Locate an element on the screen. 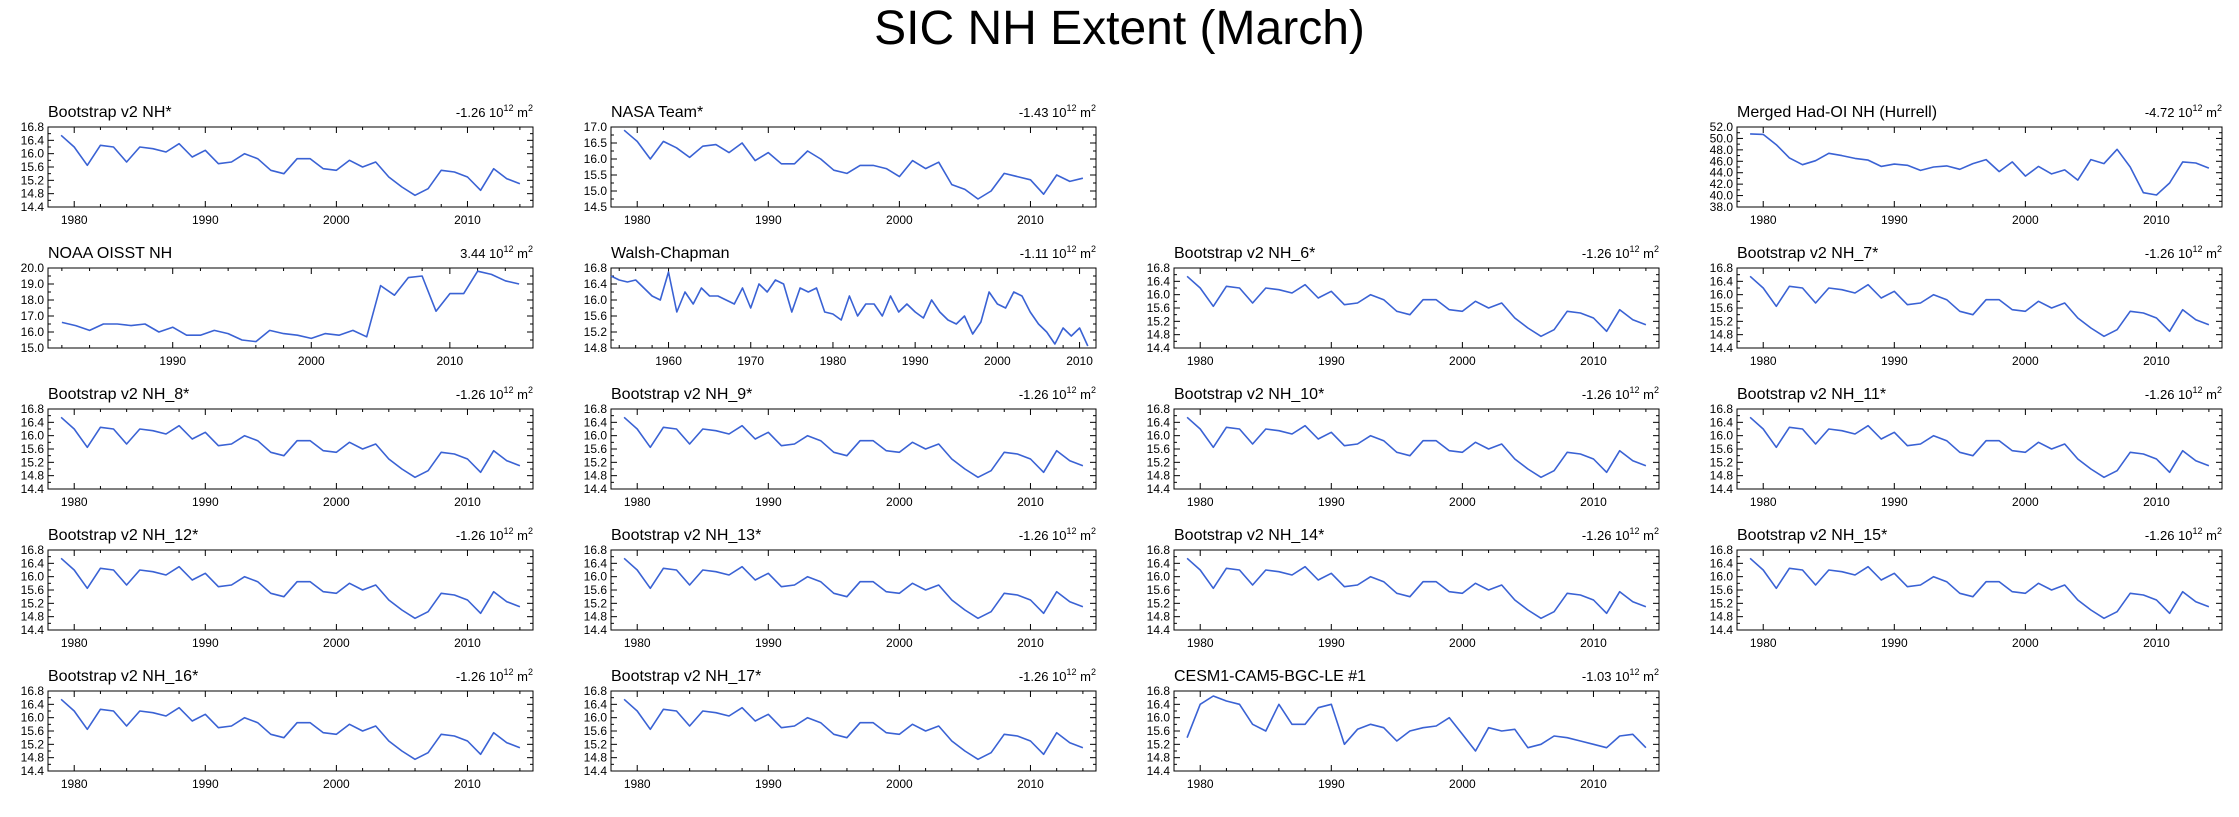 This screenshot has height=817, width=2239. trend-value: -4.72 10 is located at coordinates (2169, 112).